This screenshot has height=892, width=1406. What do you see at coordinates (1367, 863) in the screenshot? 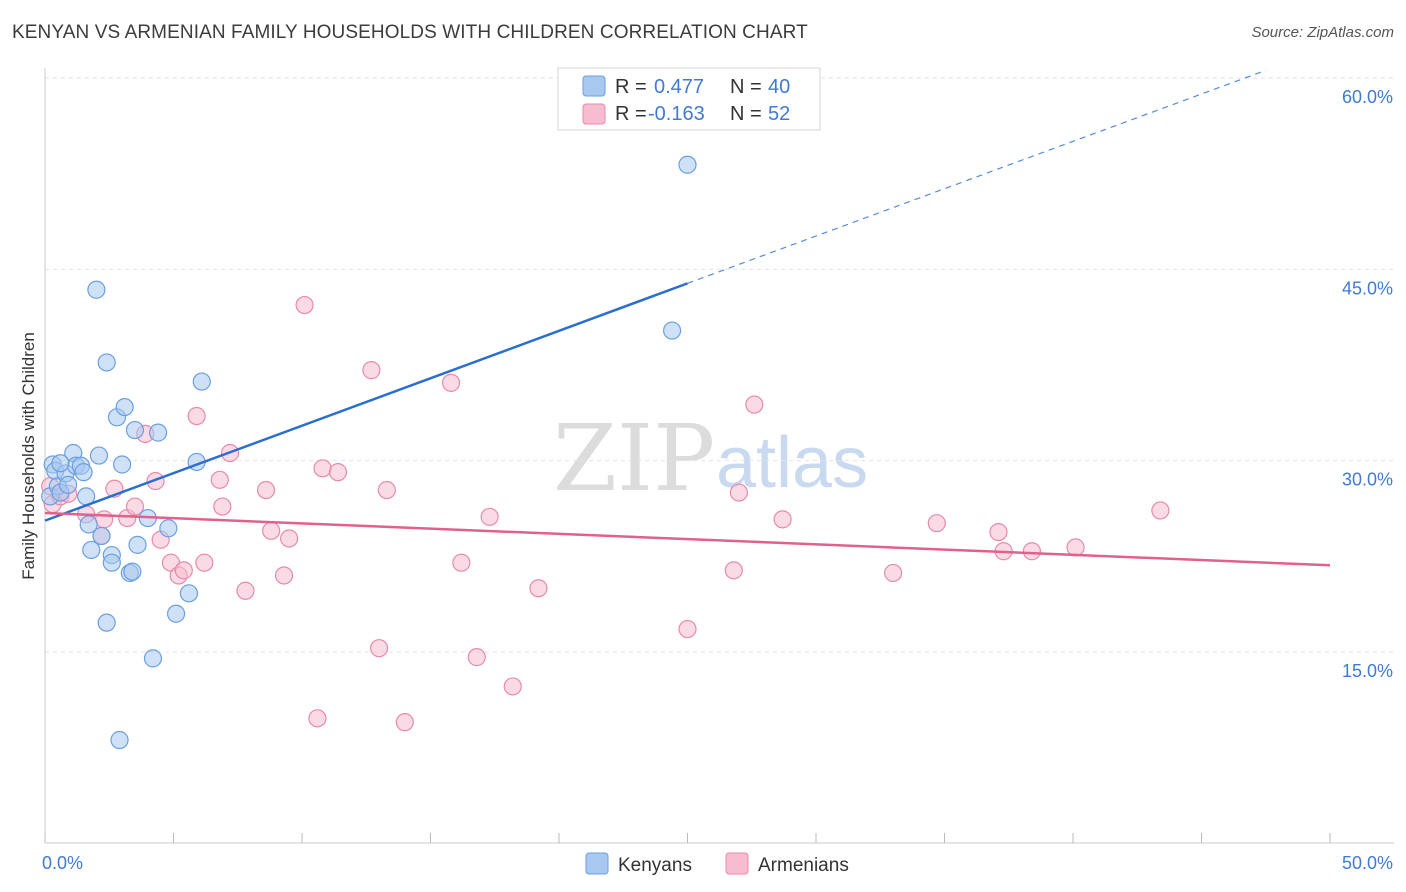
I see `x-tick-label-1: 50.0%` at bounding box center [1367, 863].